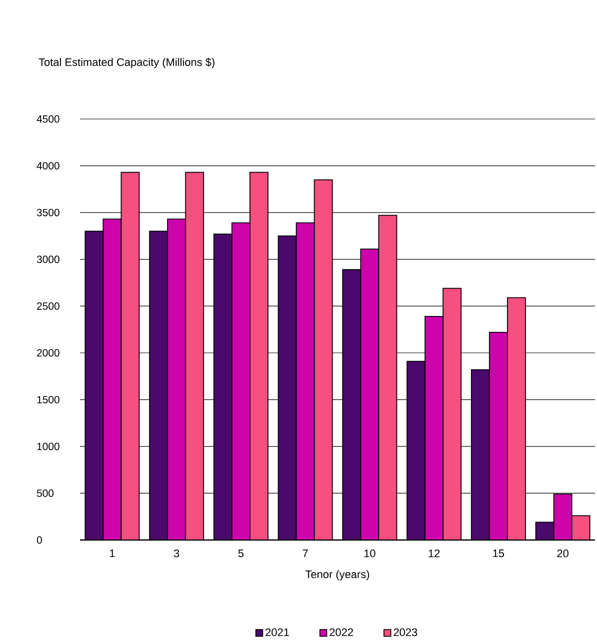  I want to click on y-tick-label: 1500, so click(48, 400).